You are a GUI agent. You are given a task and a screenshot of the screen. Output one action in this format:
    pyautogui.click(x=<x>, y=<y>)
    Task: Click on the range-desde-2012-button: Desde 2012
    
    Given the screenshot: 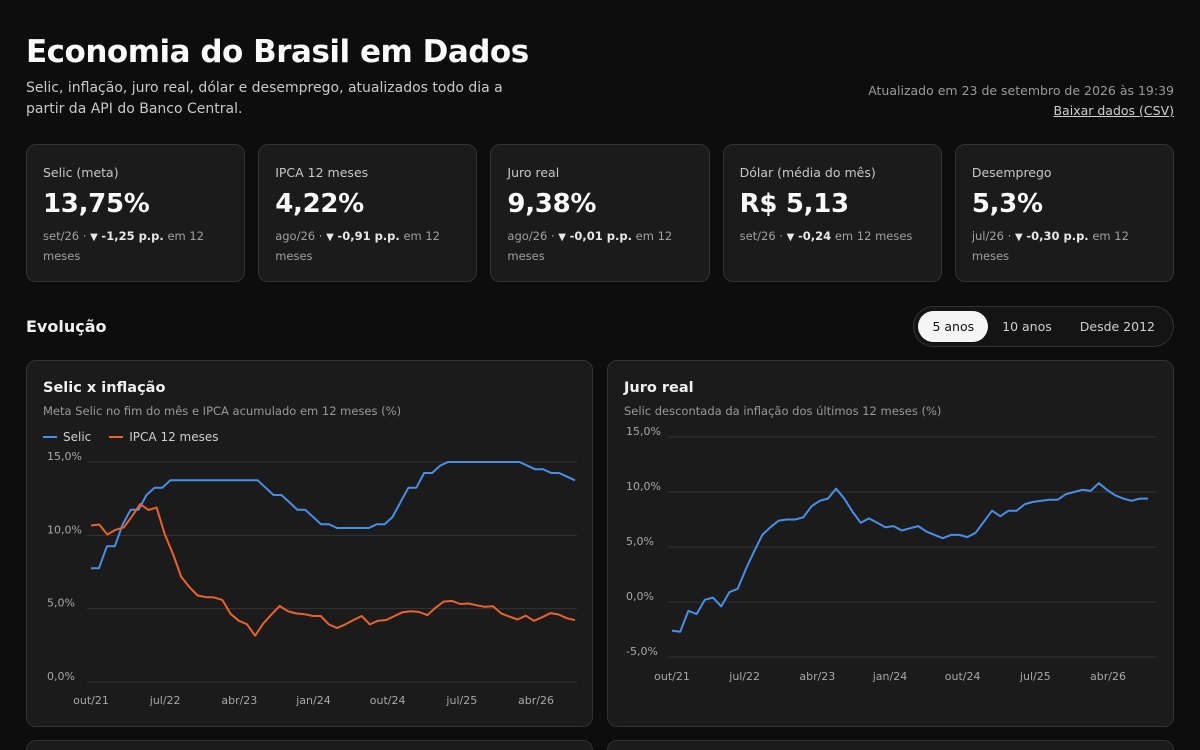 What is the action you would take?
    pyautogui.click(x=1117, y=326)
    